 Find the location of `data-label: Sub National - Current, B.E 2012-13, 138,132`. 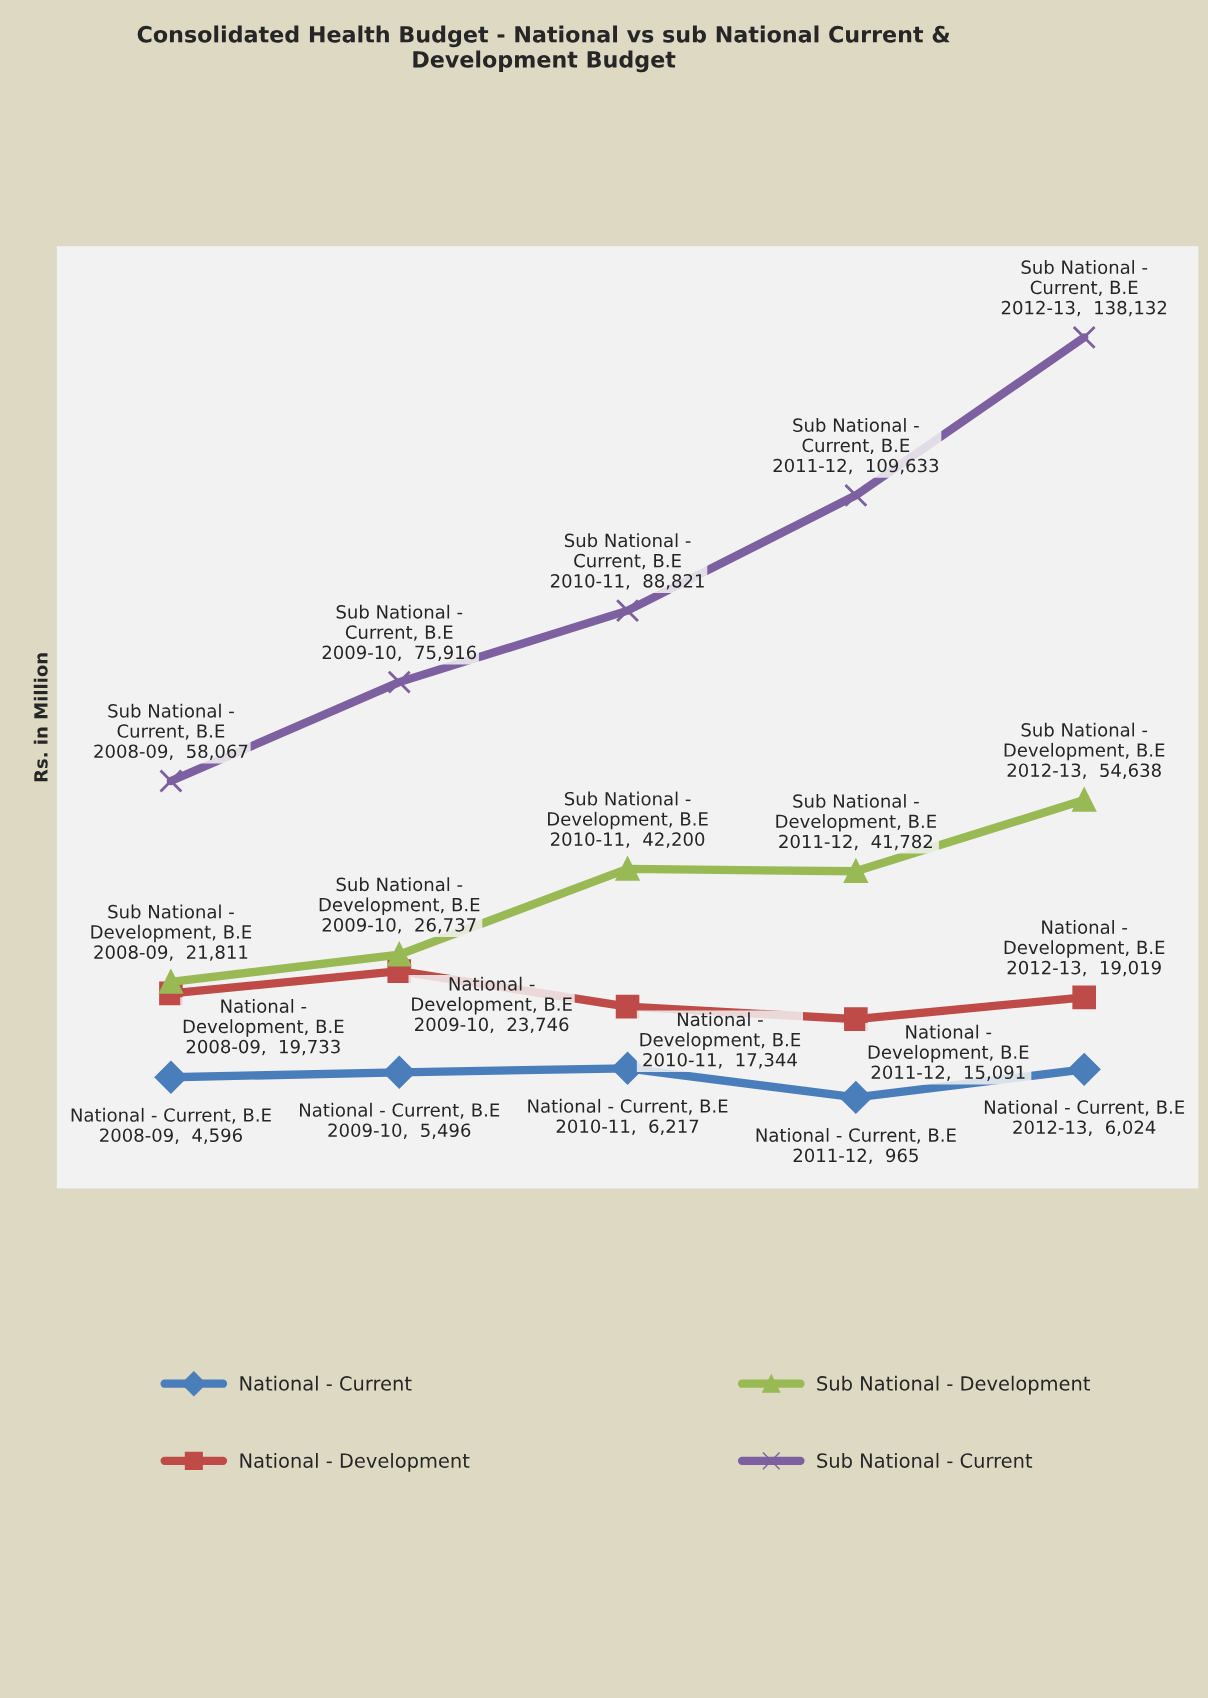

data-label: Sub National - Current, B.E 2012-13, 138,132 is located at coordinates (1084, 288).